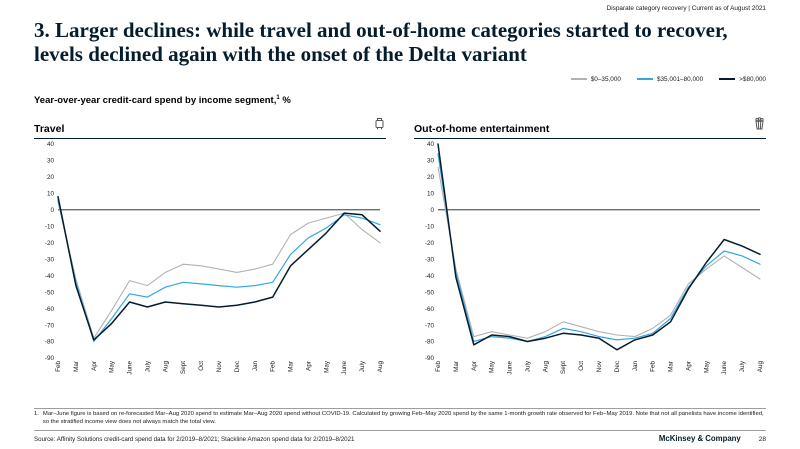  I want to click on footnote-number: 1., so click(36, 414).